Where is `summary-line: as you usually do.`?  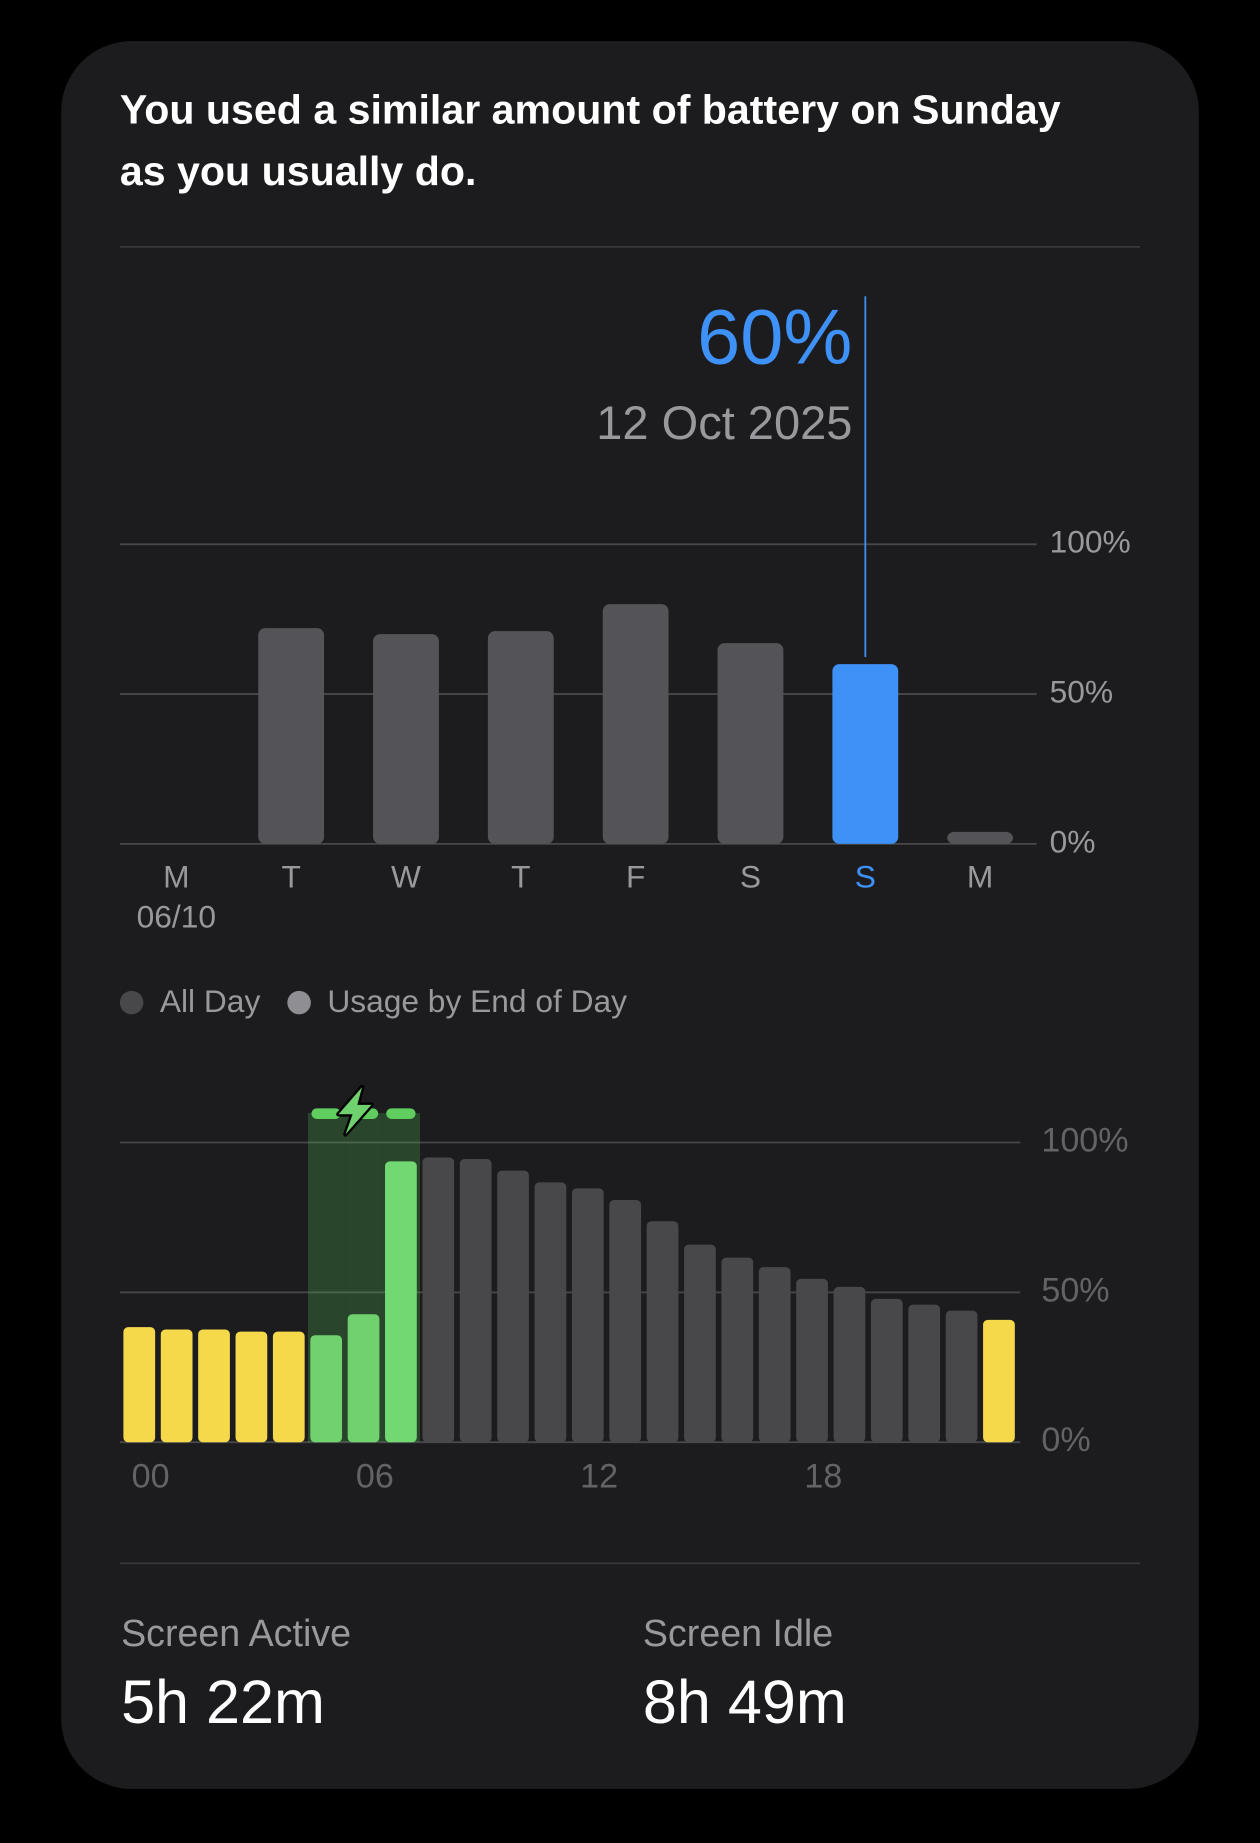
summary-line: as you usually do. is located at coordinates (298, 171).